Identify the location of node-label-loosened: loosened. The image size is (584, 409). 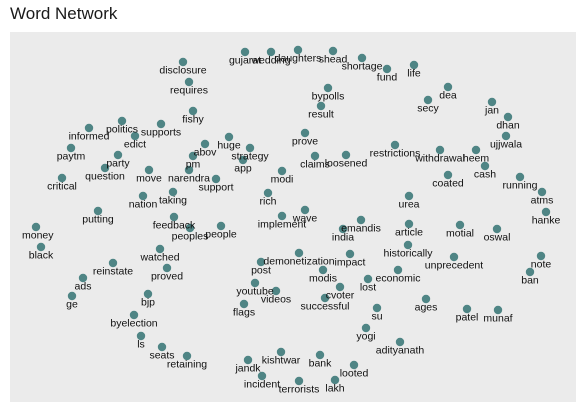
(346, 164).